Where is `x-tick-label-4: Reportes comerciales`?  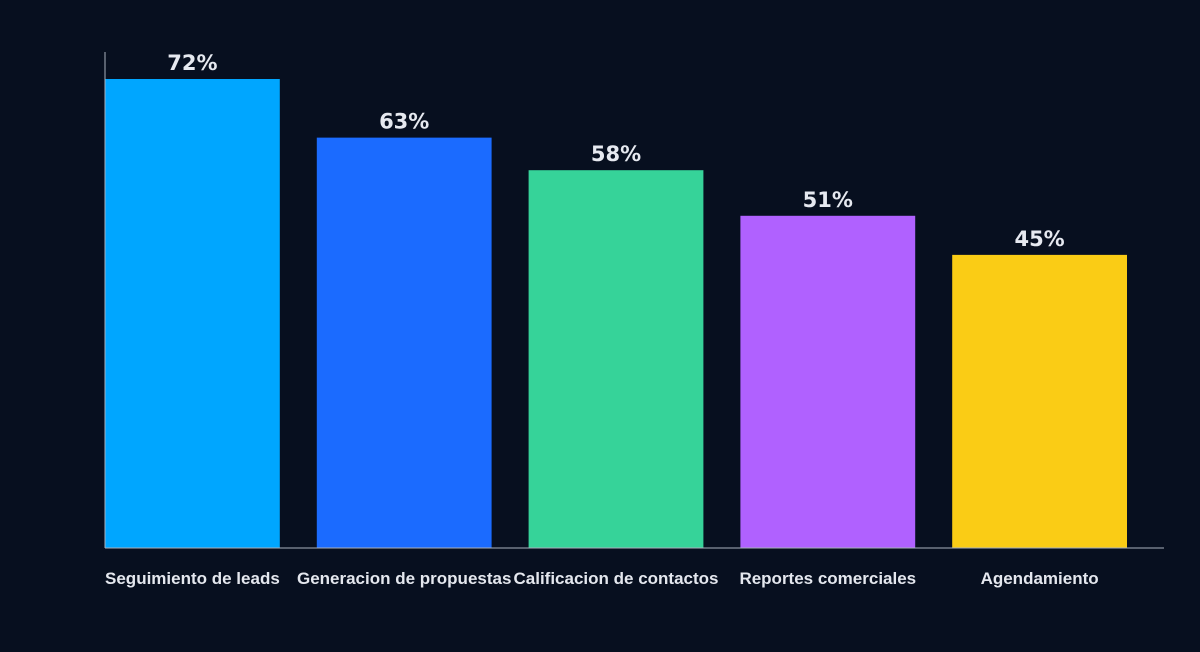
x-tick-label-4: Reportes comerciales is located at coordinates (827, 578).